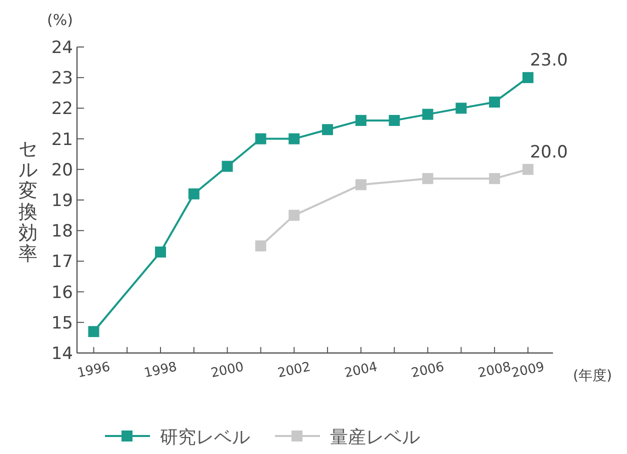 The width and height of the screenshot is (627, 454). I want to click on y-tick-label: 23, so click(62, 78).